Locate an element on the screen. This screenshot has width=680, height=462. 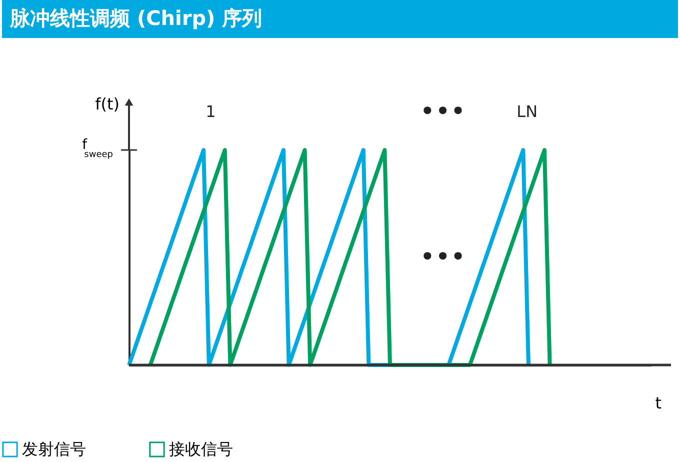
text: fsweep is located at coordinates (98, 148).